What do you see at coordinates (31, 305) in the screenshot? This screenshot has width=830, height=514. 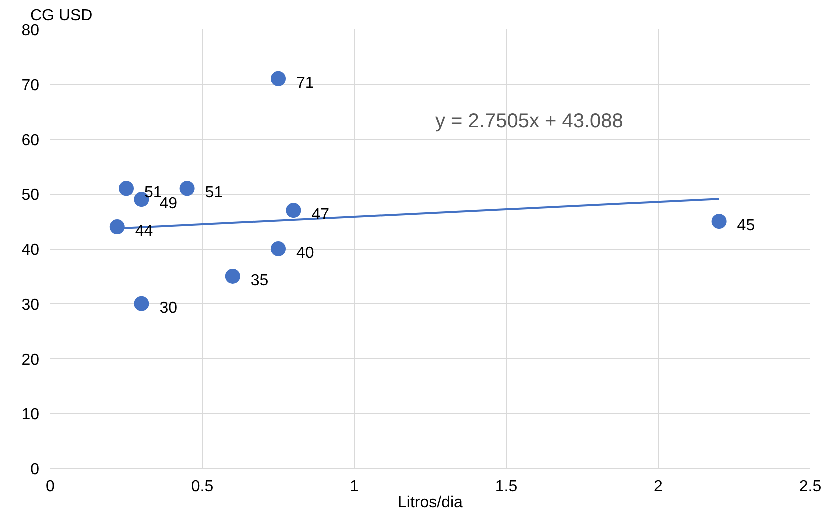 I see `y-tick-label: 30` at bounding box center [31, 305].